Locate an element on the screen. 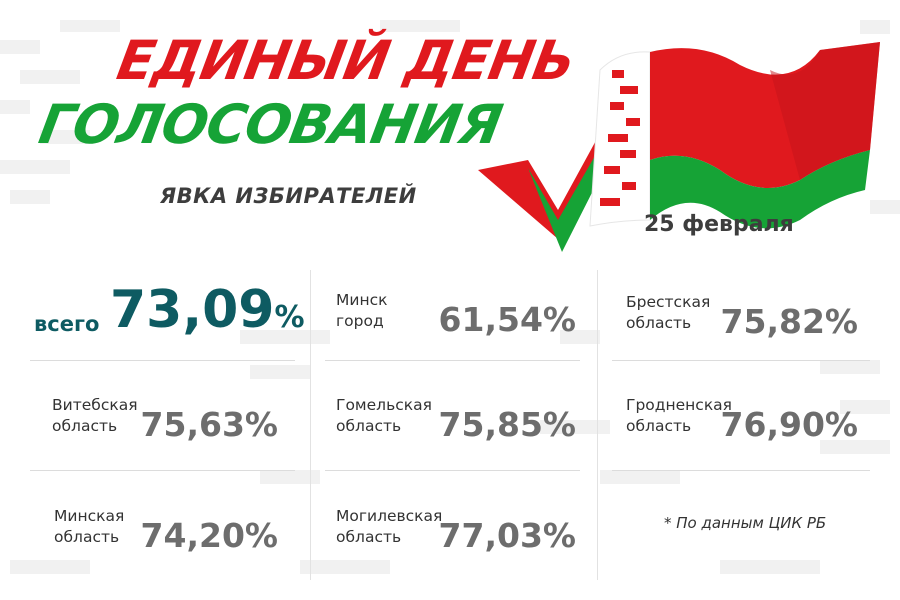  total-label: всего is located at coordinates (67, 324).